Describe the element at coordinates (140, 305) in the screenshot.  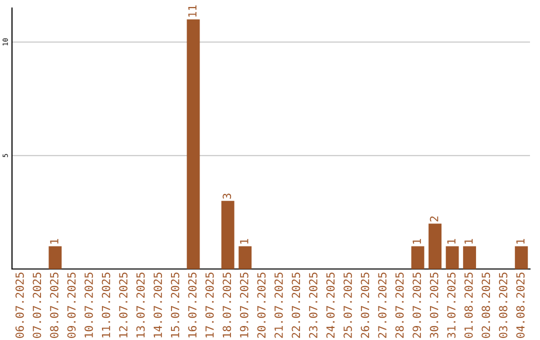
I see `x-tick-label: 13.07.2025` at that location.